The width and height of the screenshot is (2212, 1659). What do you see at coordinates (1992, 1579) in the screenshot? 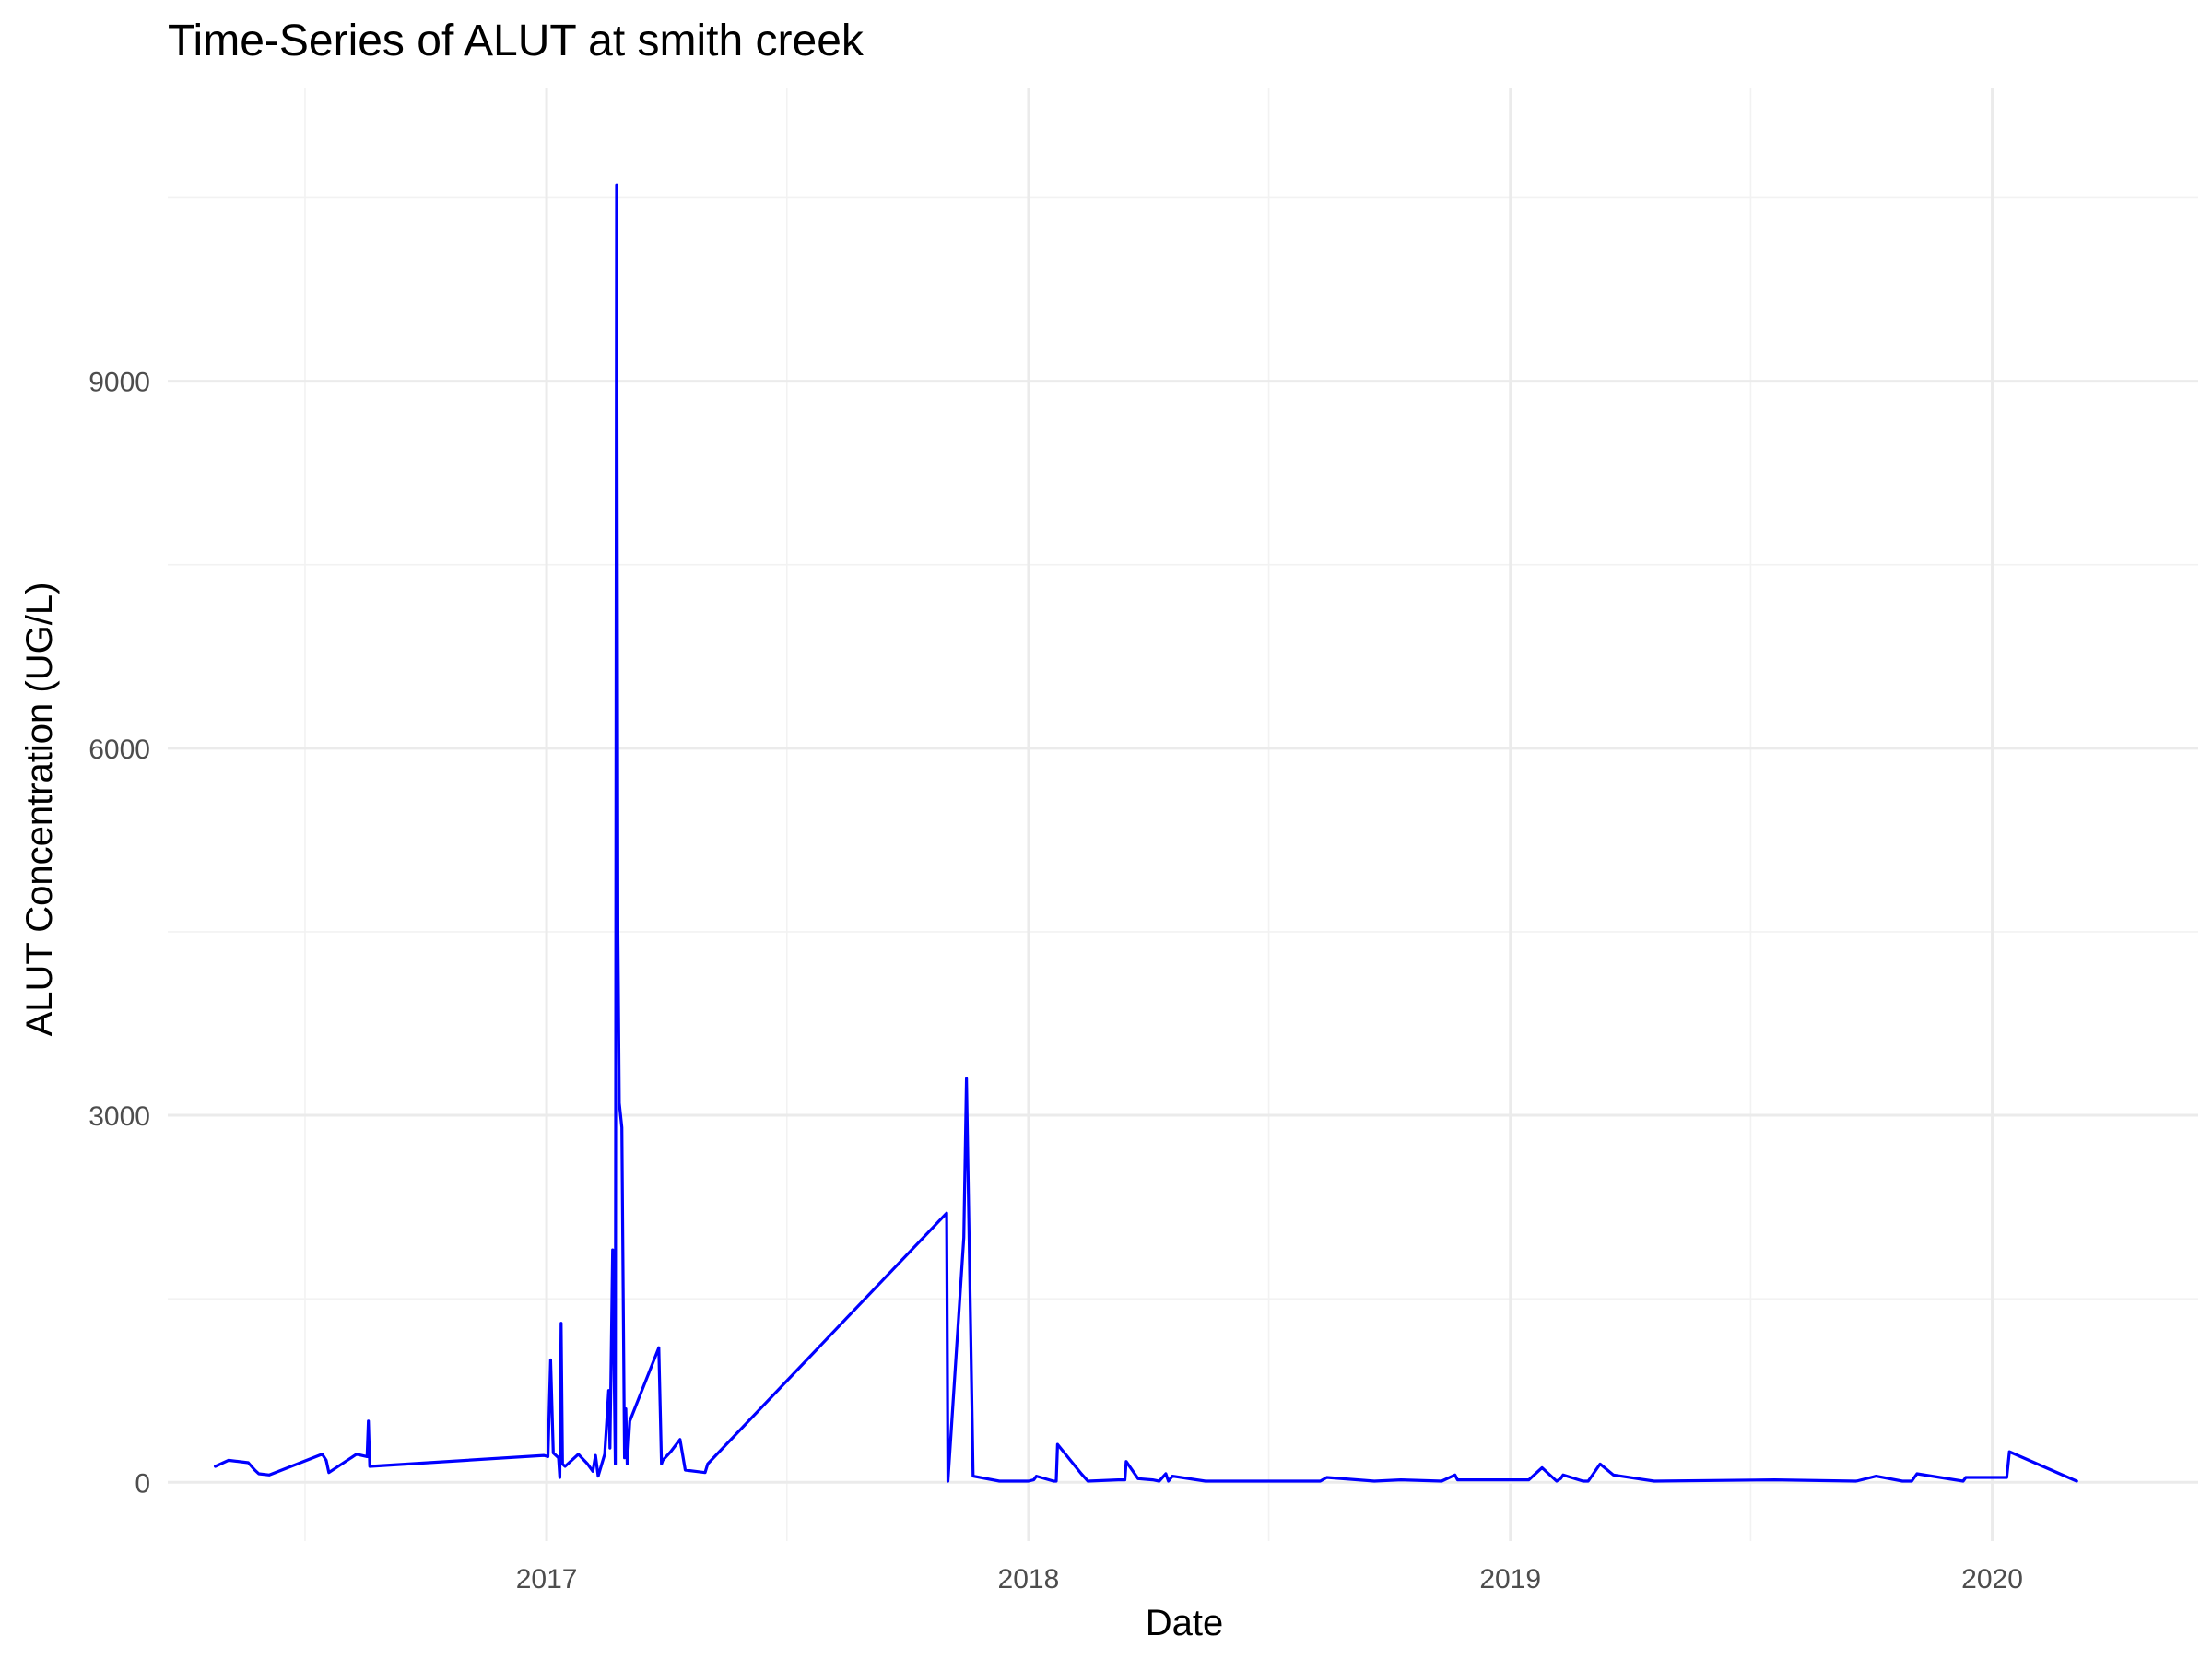
I see `x-tick-label: 2020` at bounding box center [1992, 1579].